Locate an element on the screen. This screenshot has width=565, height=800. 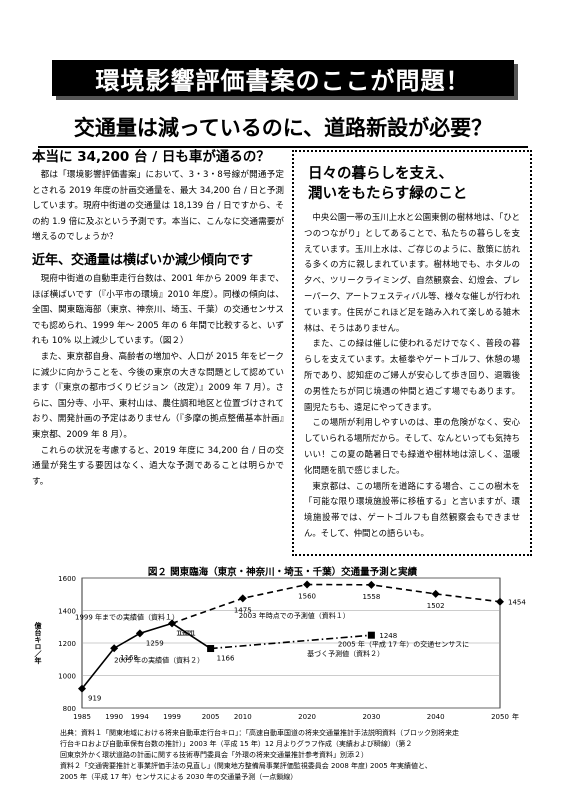
chart-annotation: 2003 年時点での予測値（資料１） is located at coordinates (294, 615).